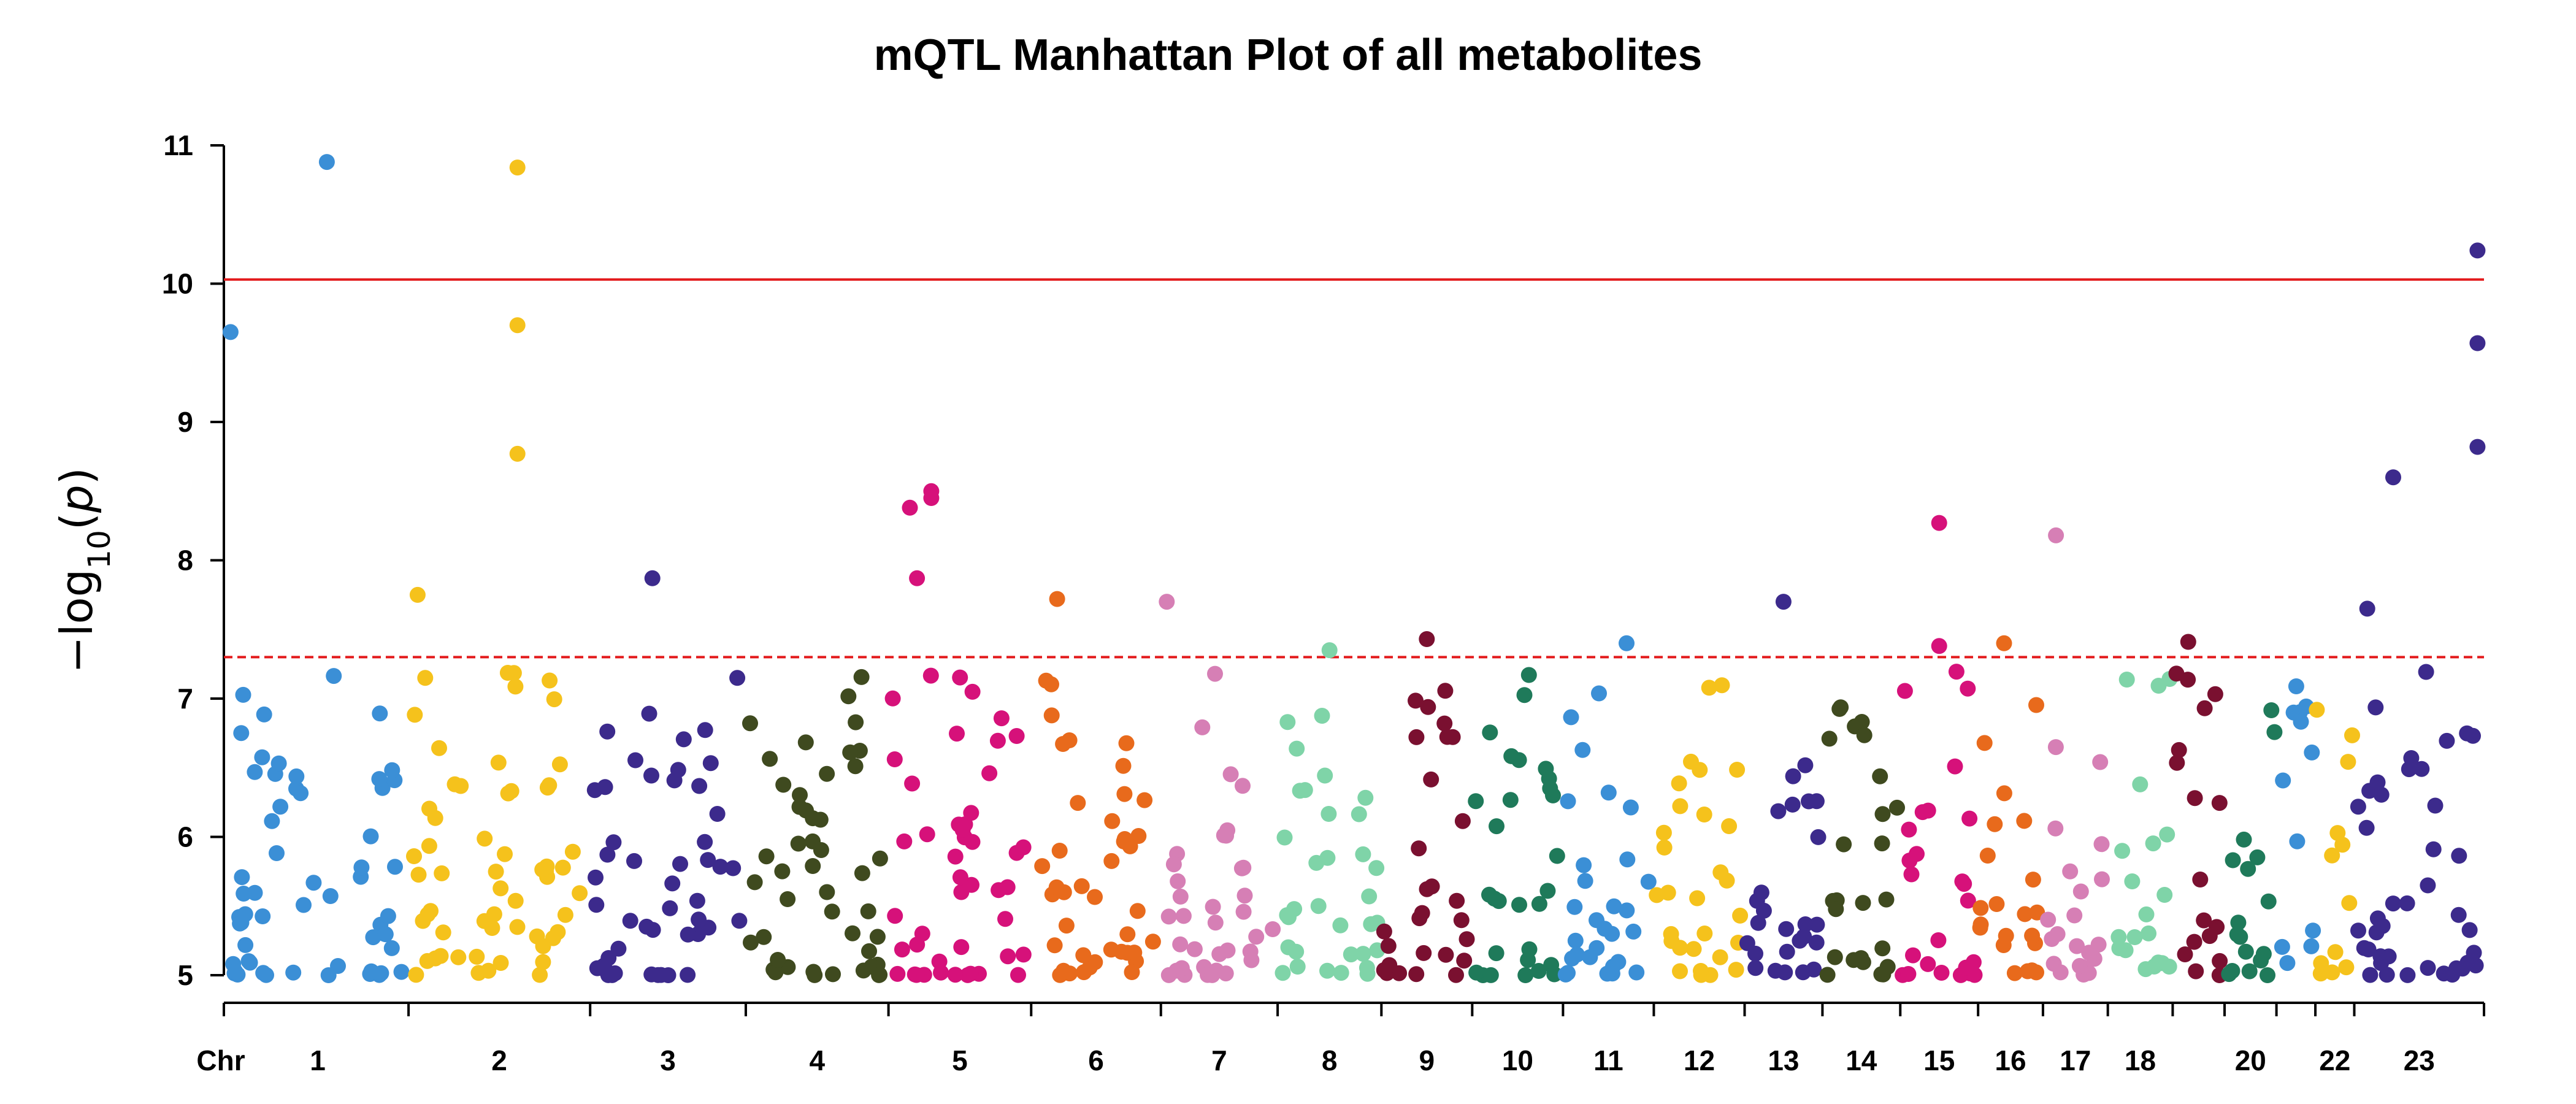 This screenshot has width=2576, height=1104. Describe the element at coordinates (1939, 523) in the screenshot. I see `data-point-chr15-peak` at that location.